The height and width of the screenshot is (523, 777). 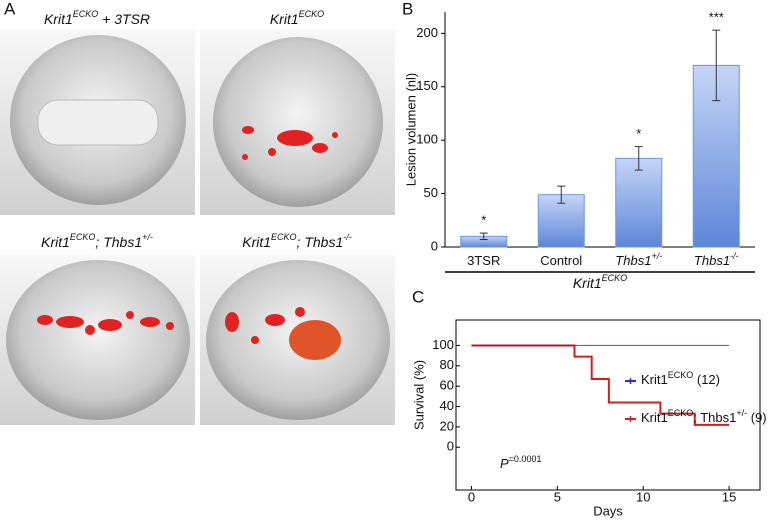 I want to click on panel-label: C, so click(x=418, y=296).